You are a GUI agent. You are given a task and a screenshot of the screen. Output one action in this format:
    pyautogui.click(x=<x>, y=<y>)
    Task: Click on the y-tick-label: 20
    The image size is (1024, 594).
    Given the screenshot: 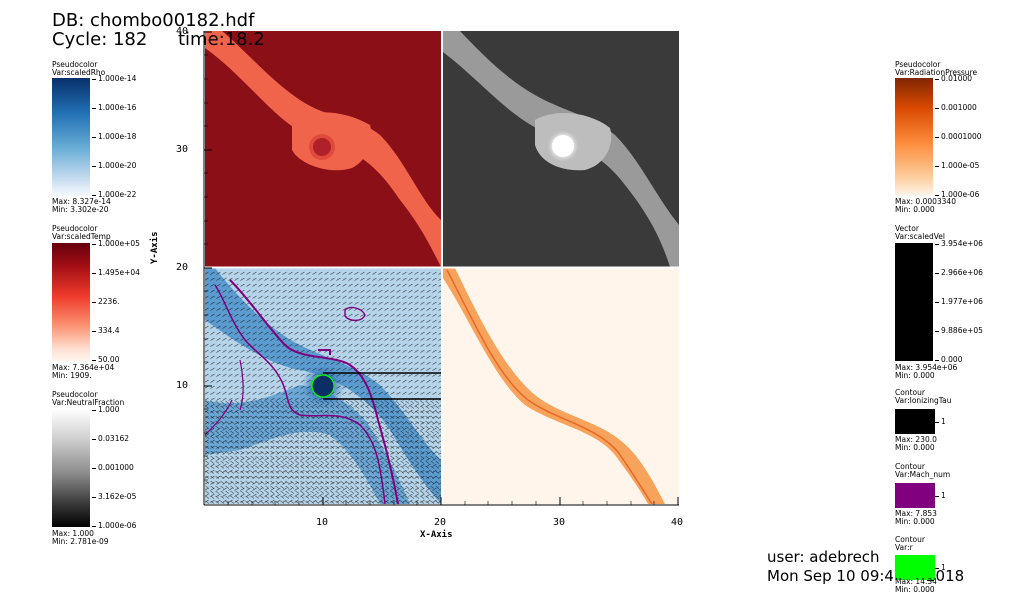 What is the action you would take?
    pyautogui.click(x=182, y=267)
    